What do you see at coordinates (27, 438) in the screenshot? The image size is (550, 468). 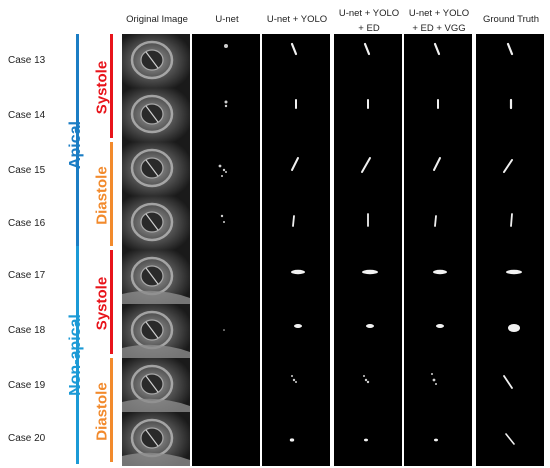 I see `case-label: Case 20` at bounding box center [27, 438].